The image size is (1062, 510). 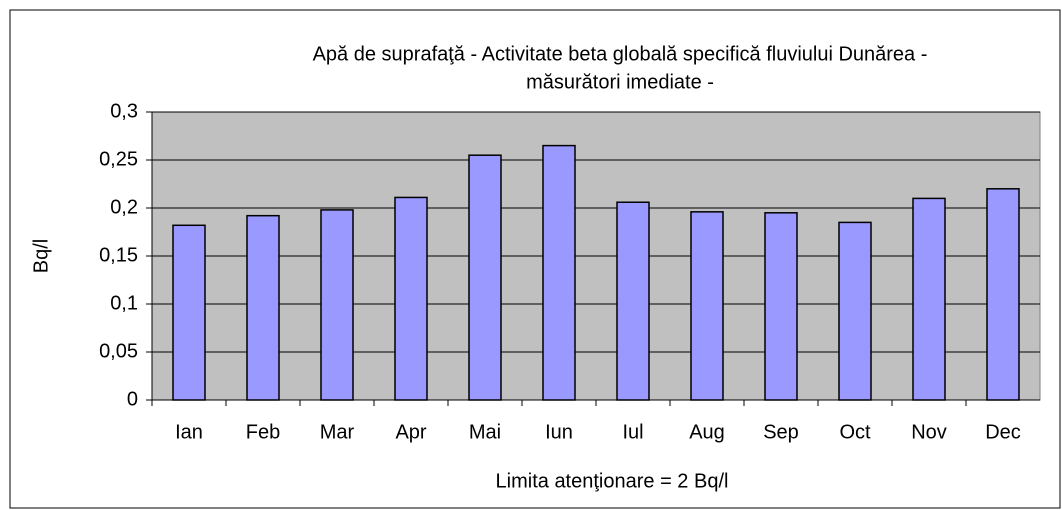 I want to click on x-tick-label: Iun, so click(x=559, y=432).